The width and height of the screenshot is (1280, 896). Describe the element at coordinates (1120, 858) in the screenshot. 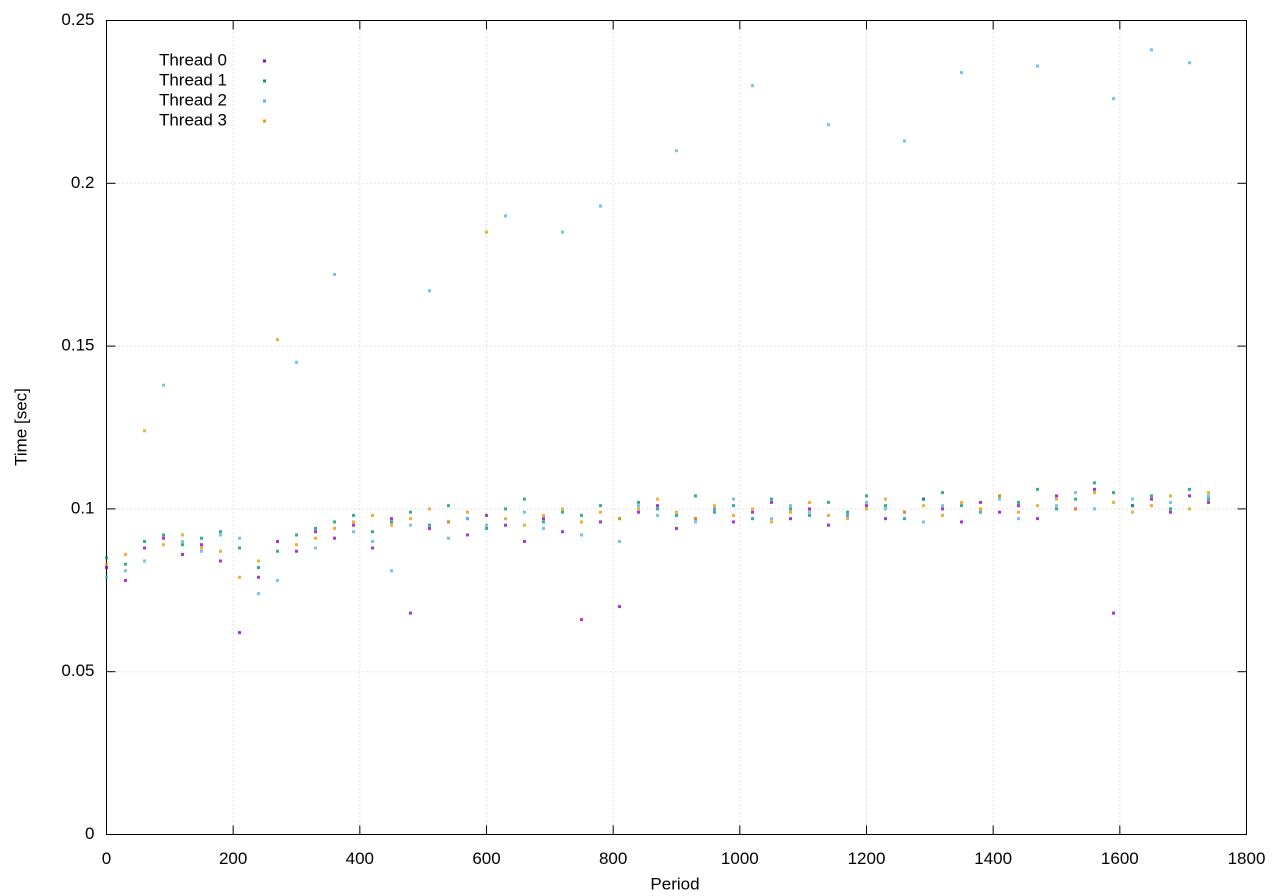

I see `x-tick-label: 1600` at that location.